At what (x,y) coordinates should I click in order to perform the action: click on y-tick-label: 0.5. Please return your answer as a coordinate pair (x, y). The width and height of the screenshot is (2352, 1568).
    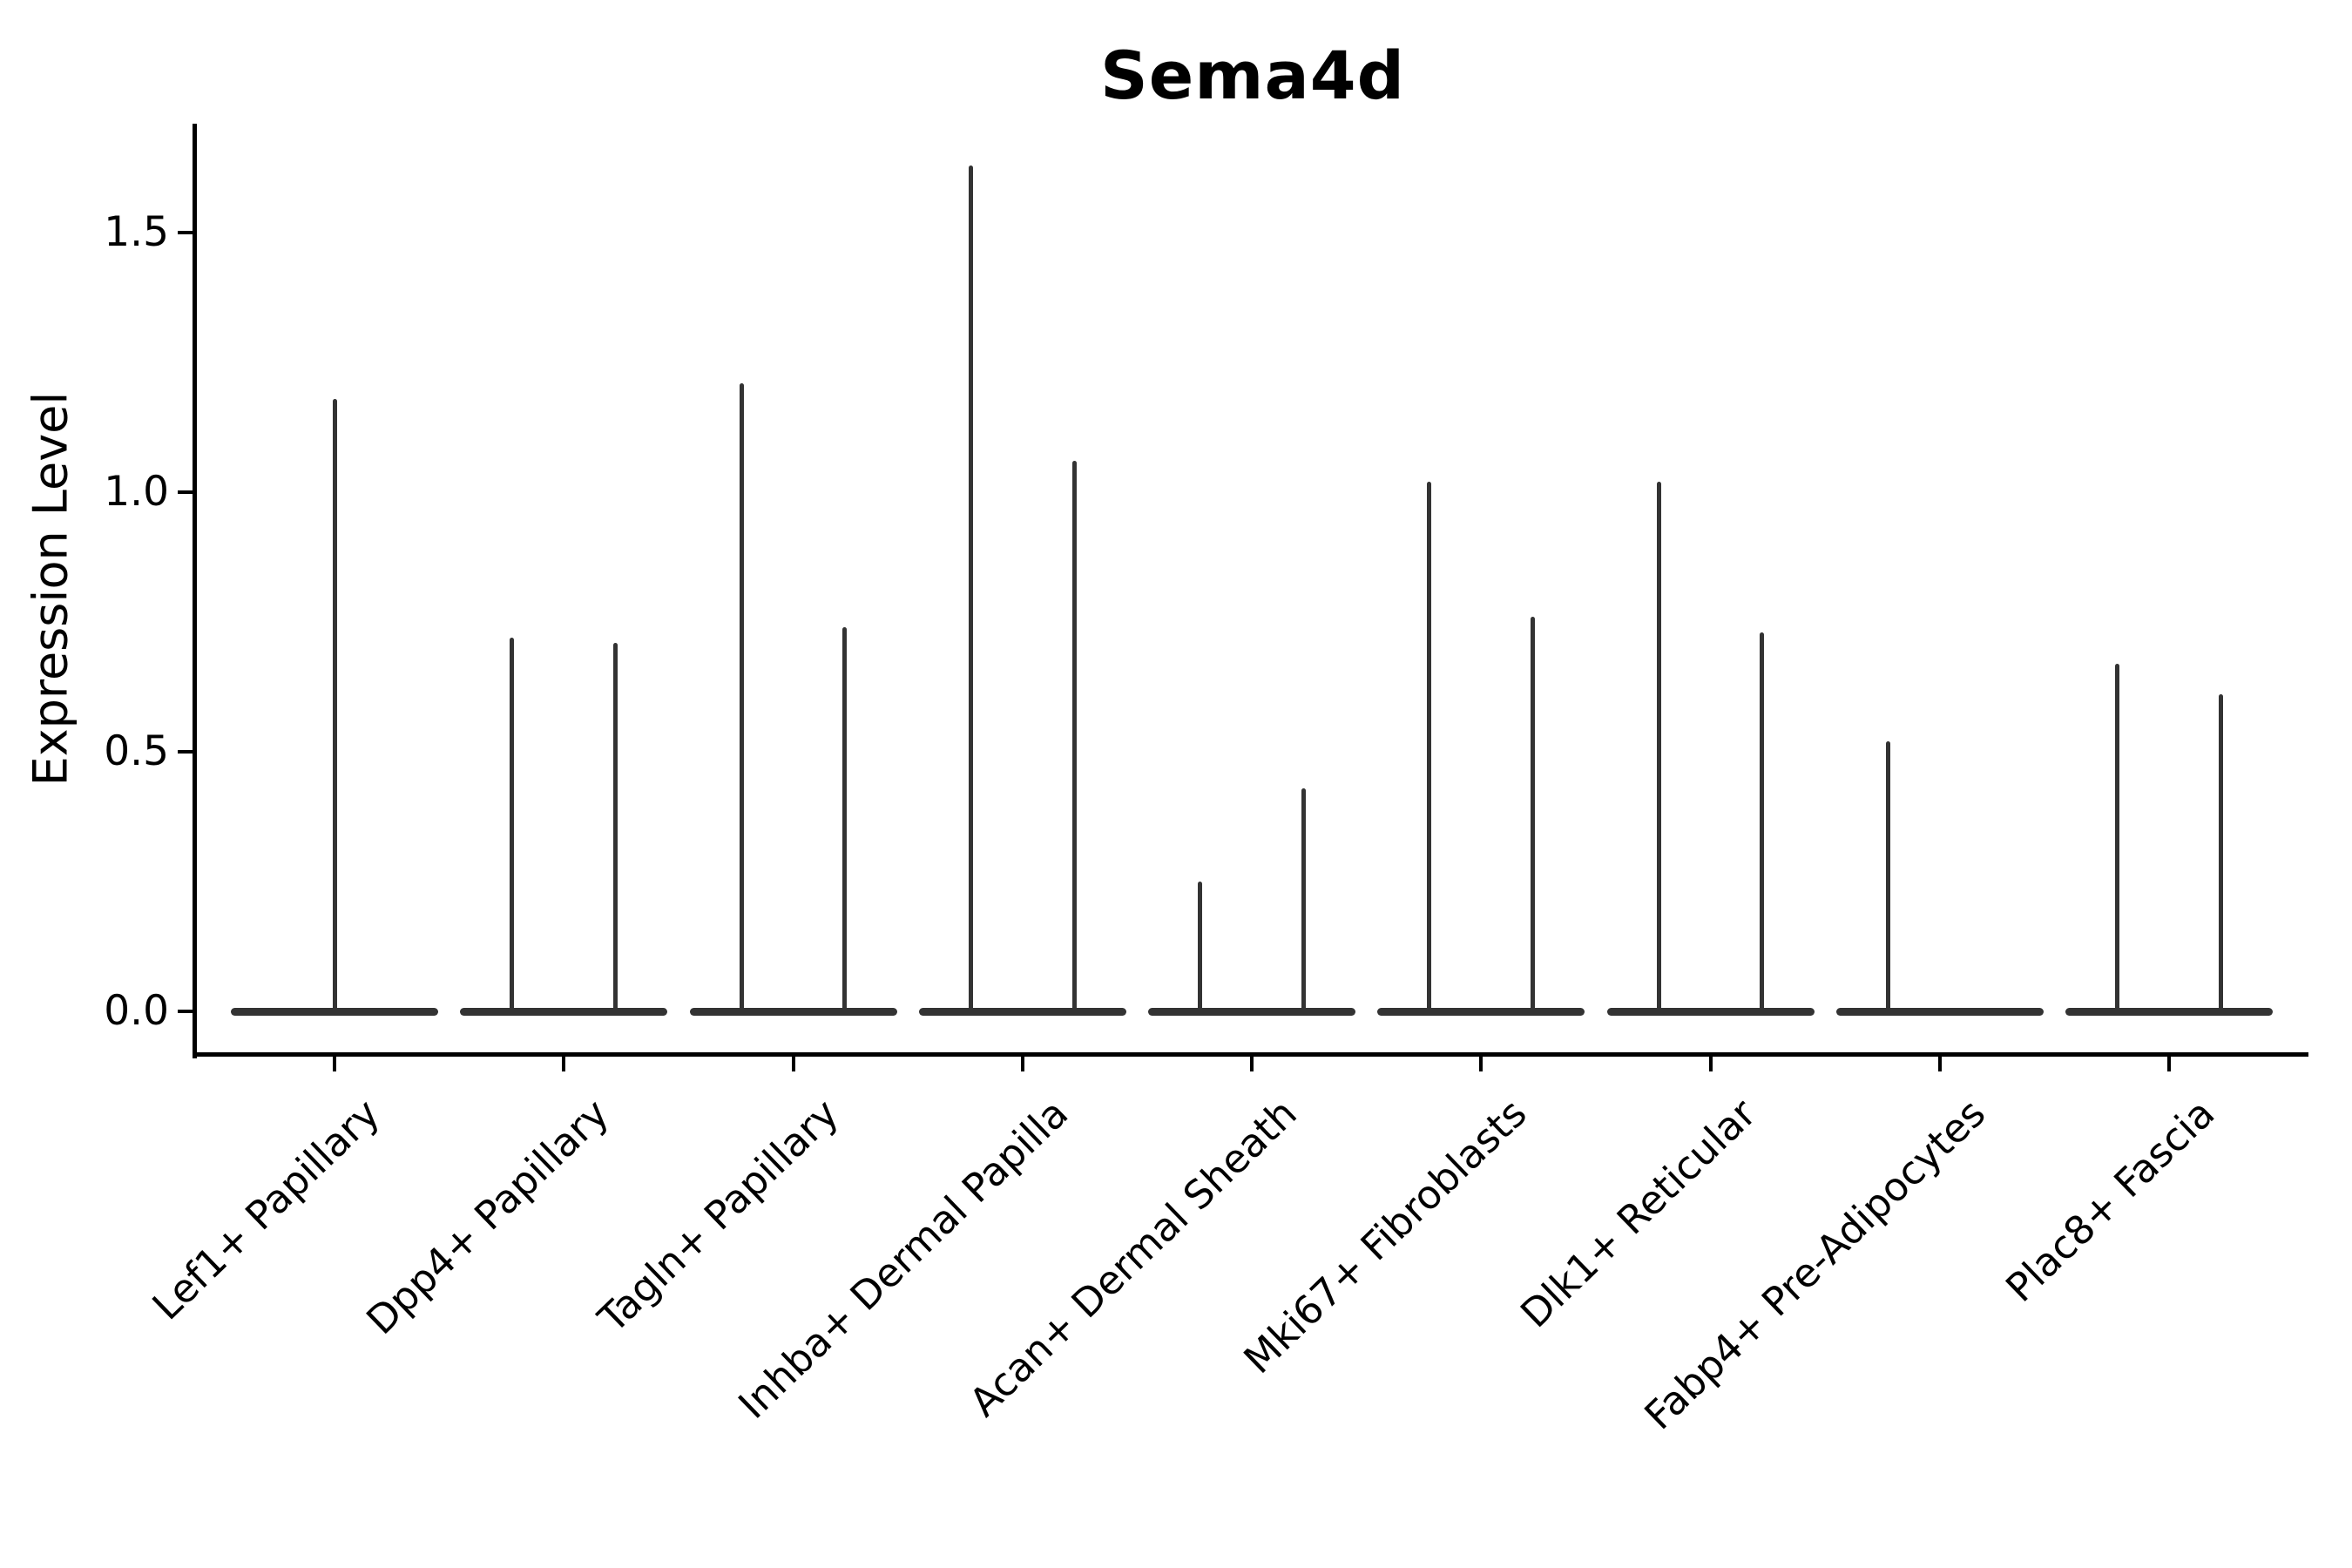
    Looking at the image, I should click on (136, 751).